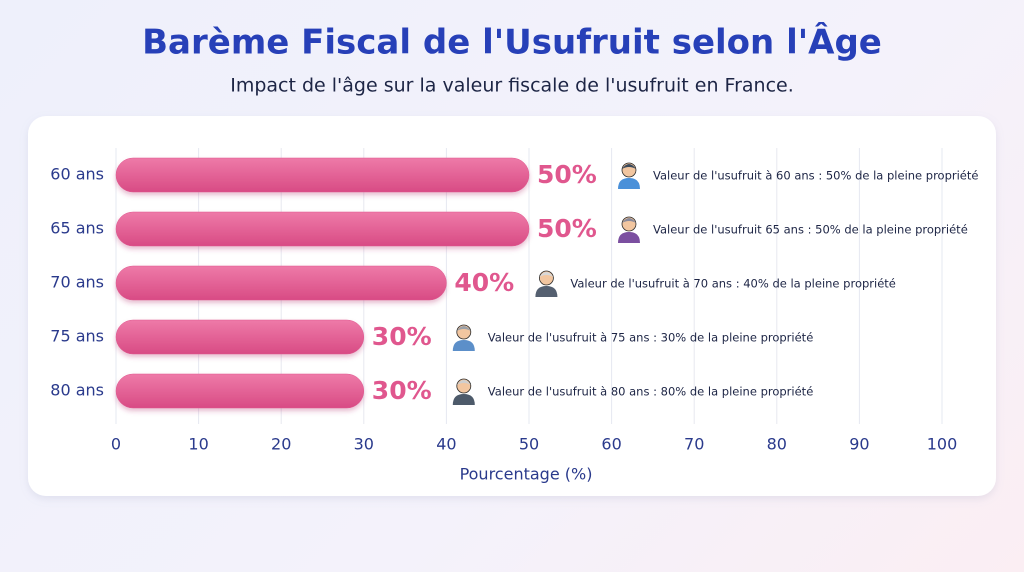 This screenshot has height=572, width=1024. I want to click on x-tick-label: 70, so click(694, 444).